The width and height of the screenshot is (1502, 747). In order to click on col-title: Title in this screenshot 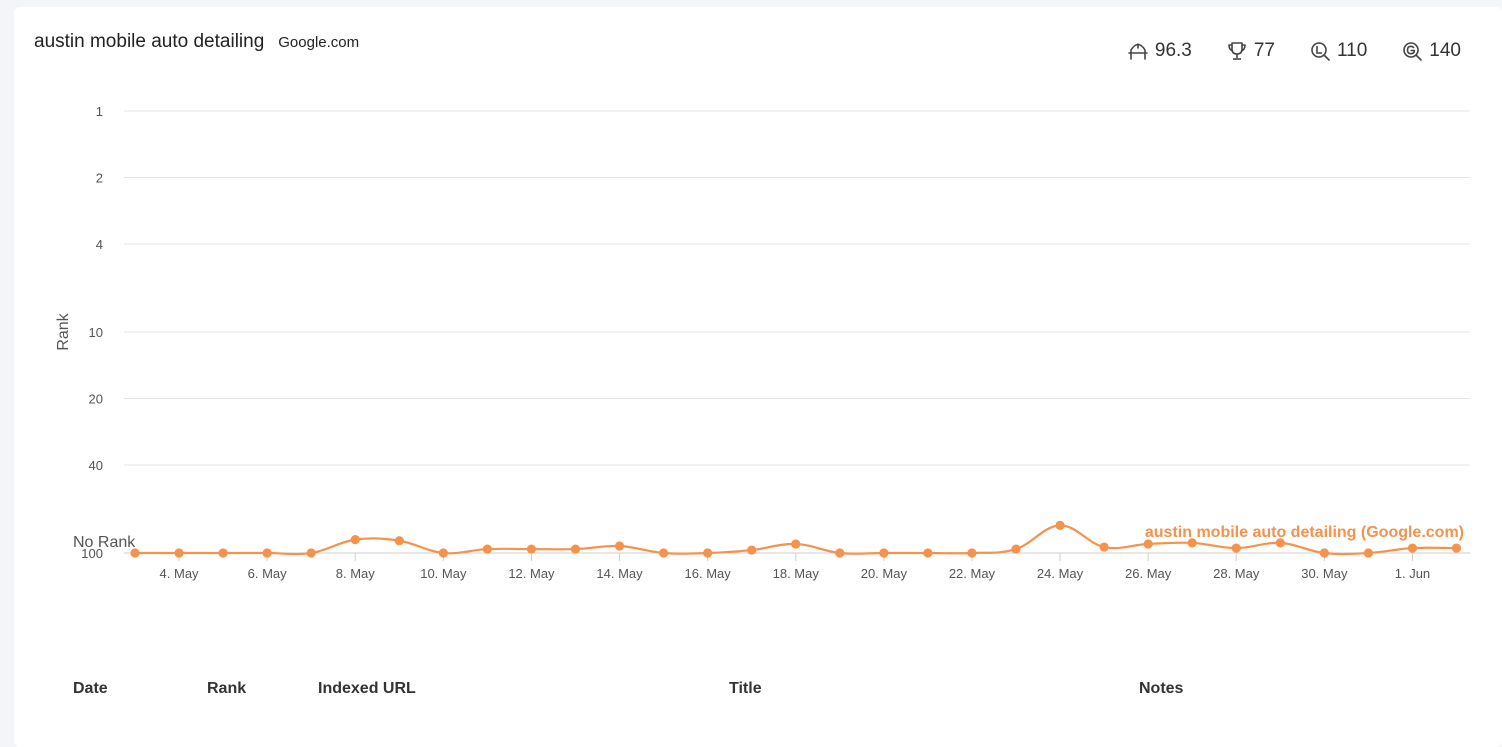, I will do `click(745, 688)`.